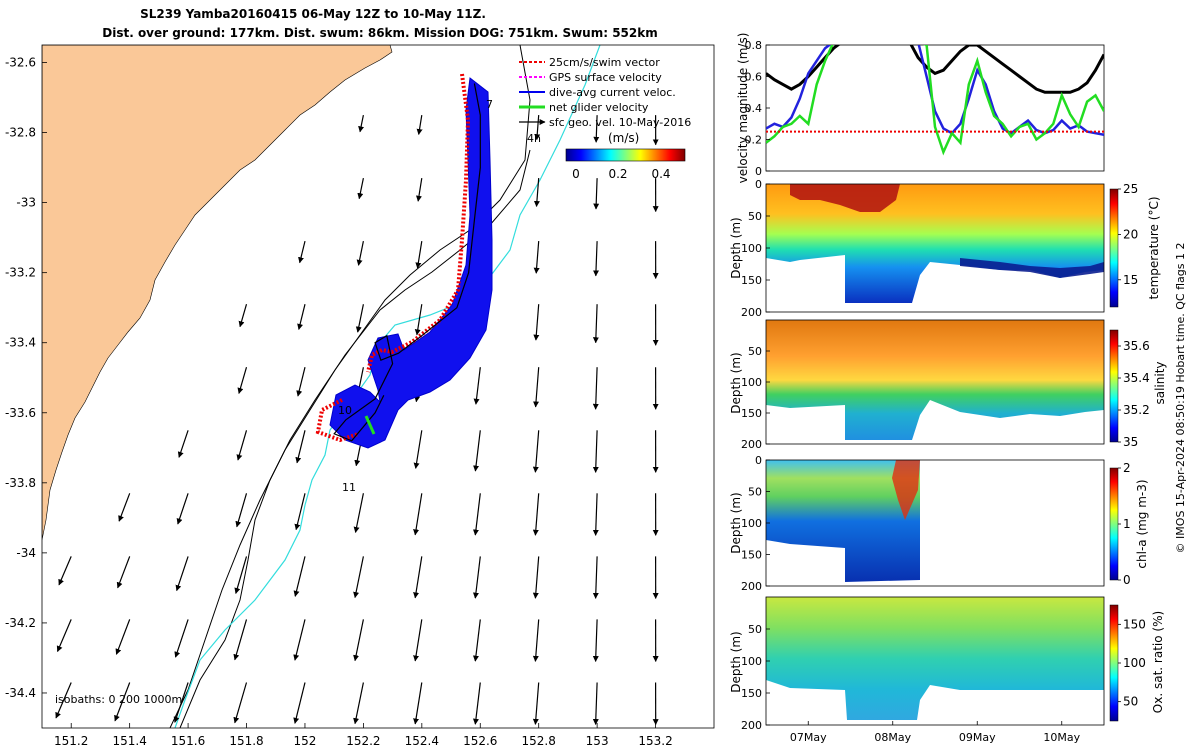  What do you see at coordinates (754, 140) in the screenshot?
I see `velocity-y-tick-label: 0.2` at bounding box center [754, 140].